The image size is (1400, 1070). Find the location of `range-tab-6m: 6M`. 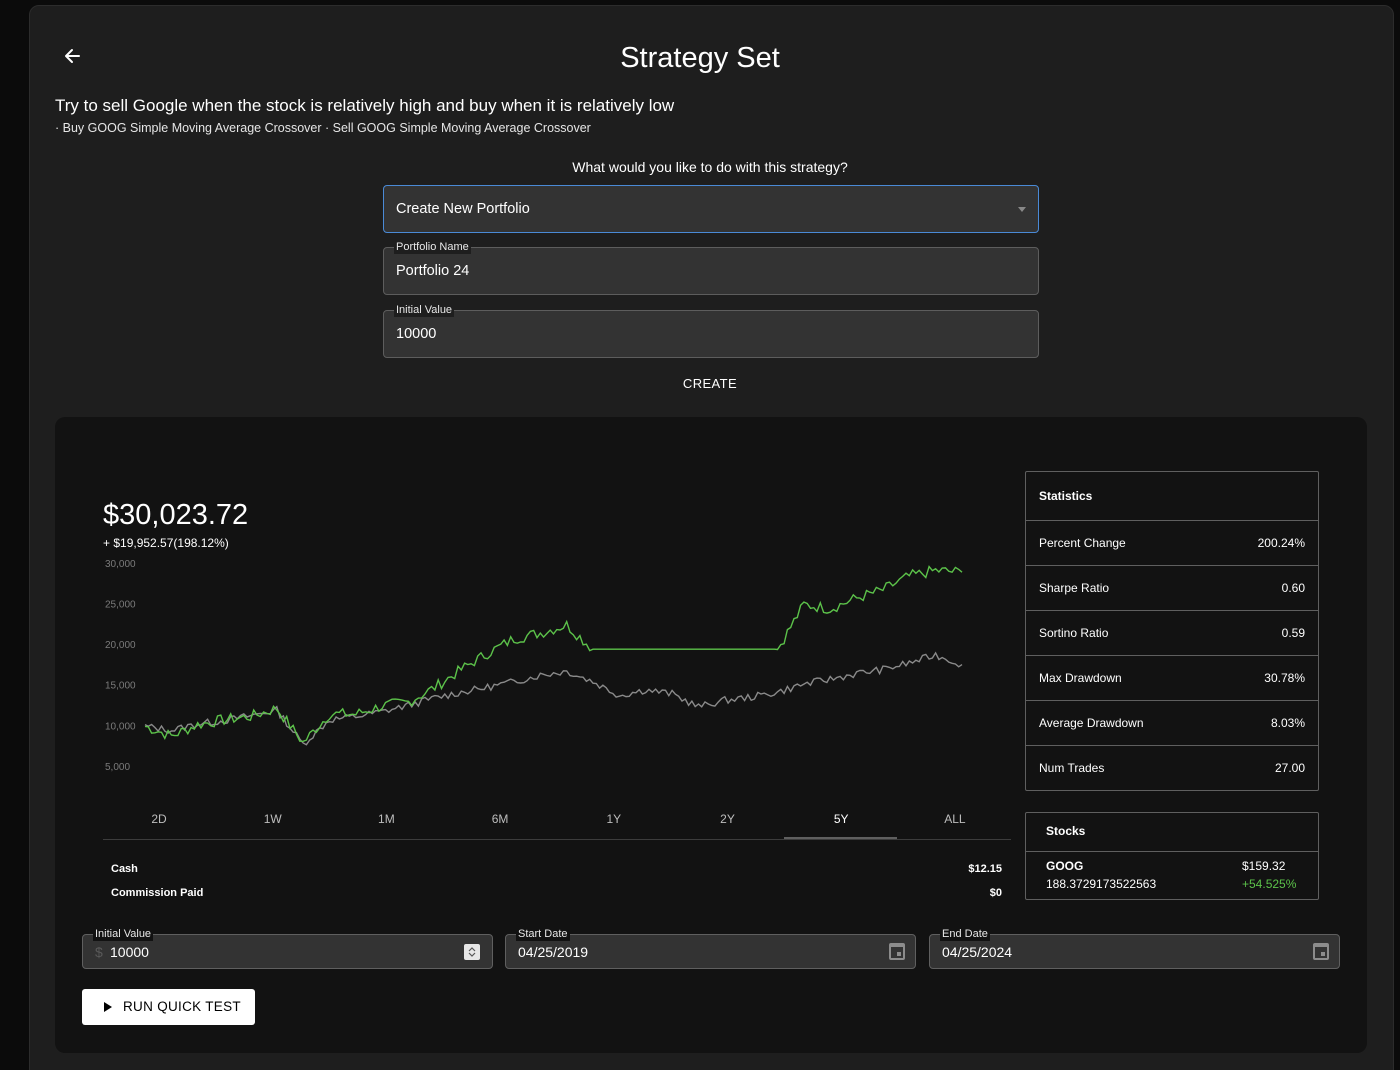

range-tab-6m: 6M is located at coordinates (500, 819).